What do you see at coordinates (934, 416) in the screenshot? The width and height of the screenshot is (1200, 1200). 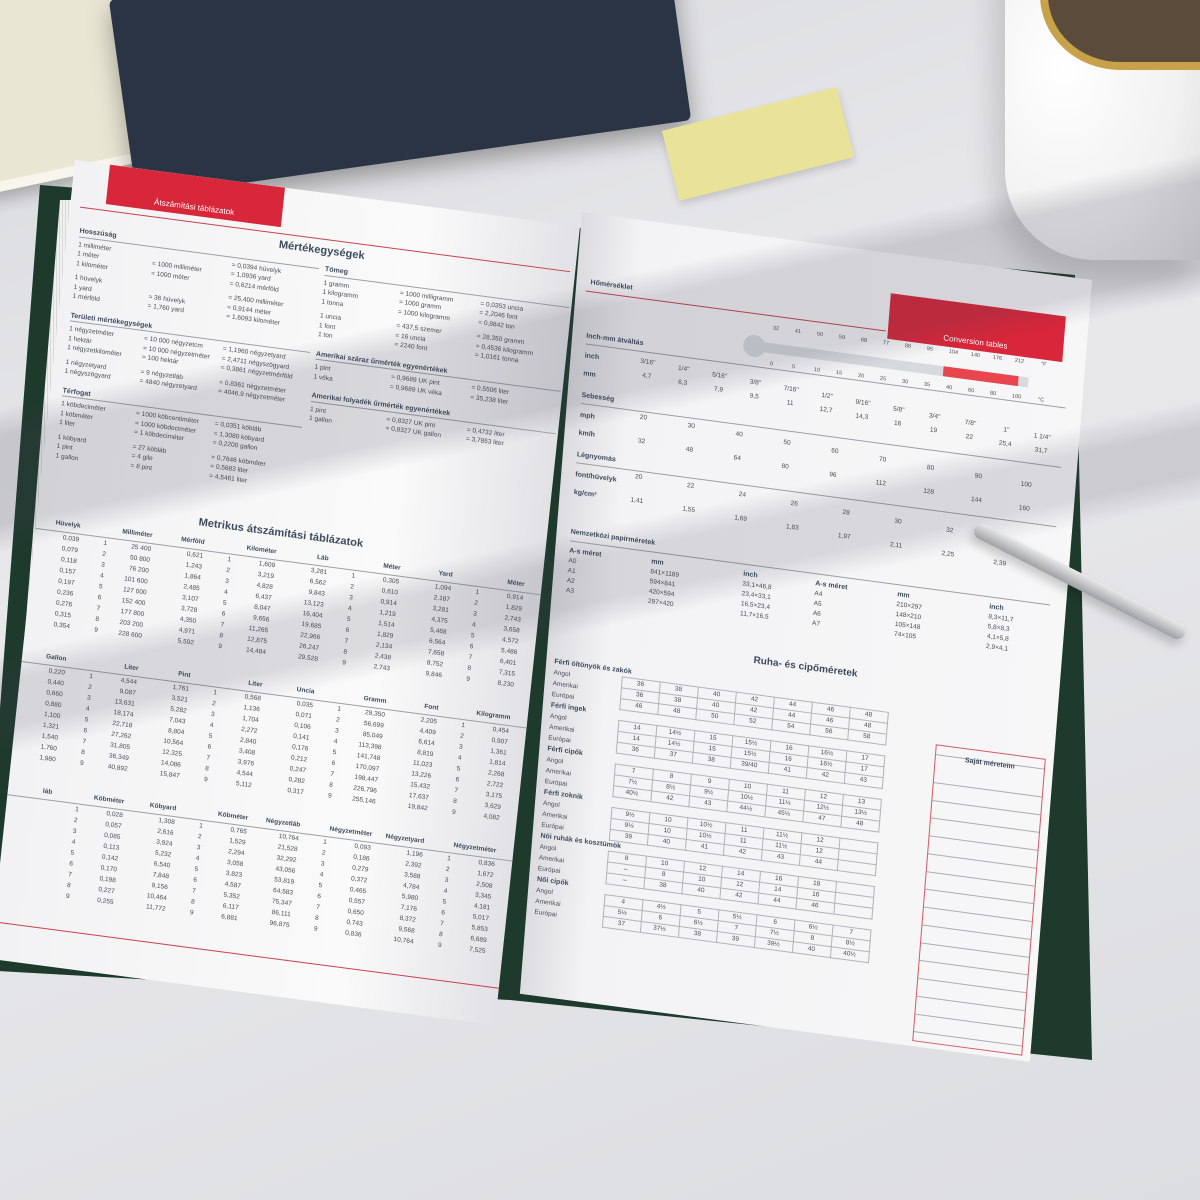 I see `top-value: 3/4"` at bounding box center [934, 416].